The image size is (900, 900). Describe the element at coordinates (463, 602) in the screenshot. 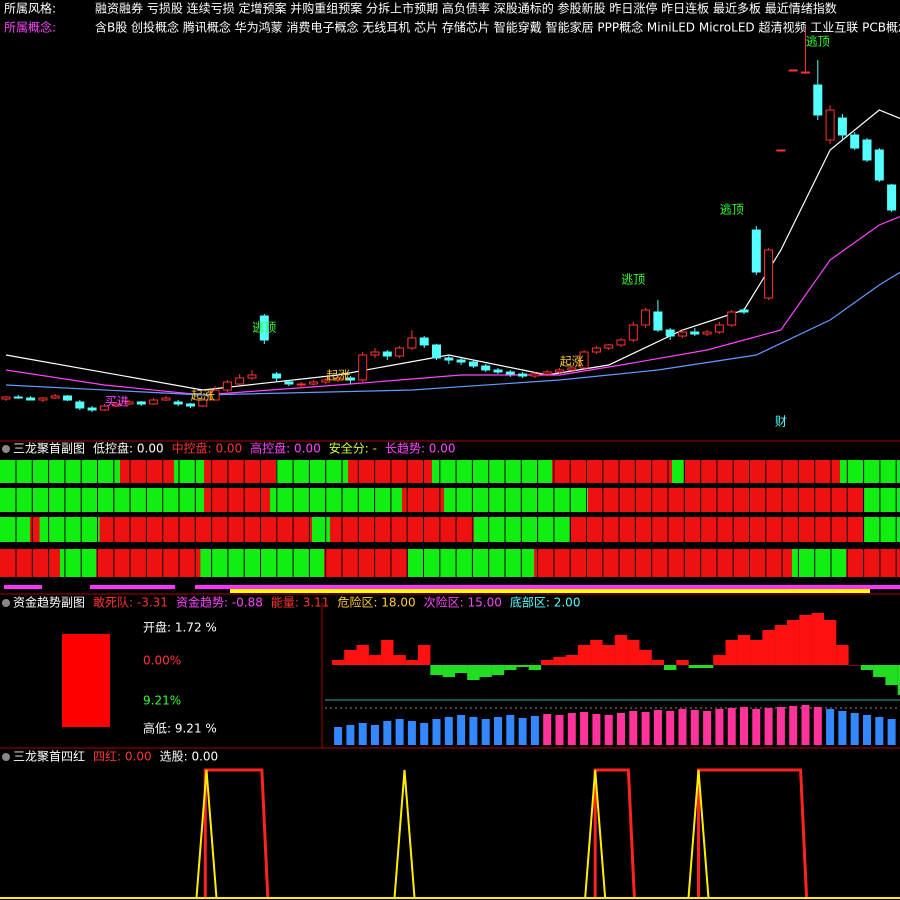

I see `indicator: 次险区: 15.00` at that location.